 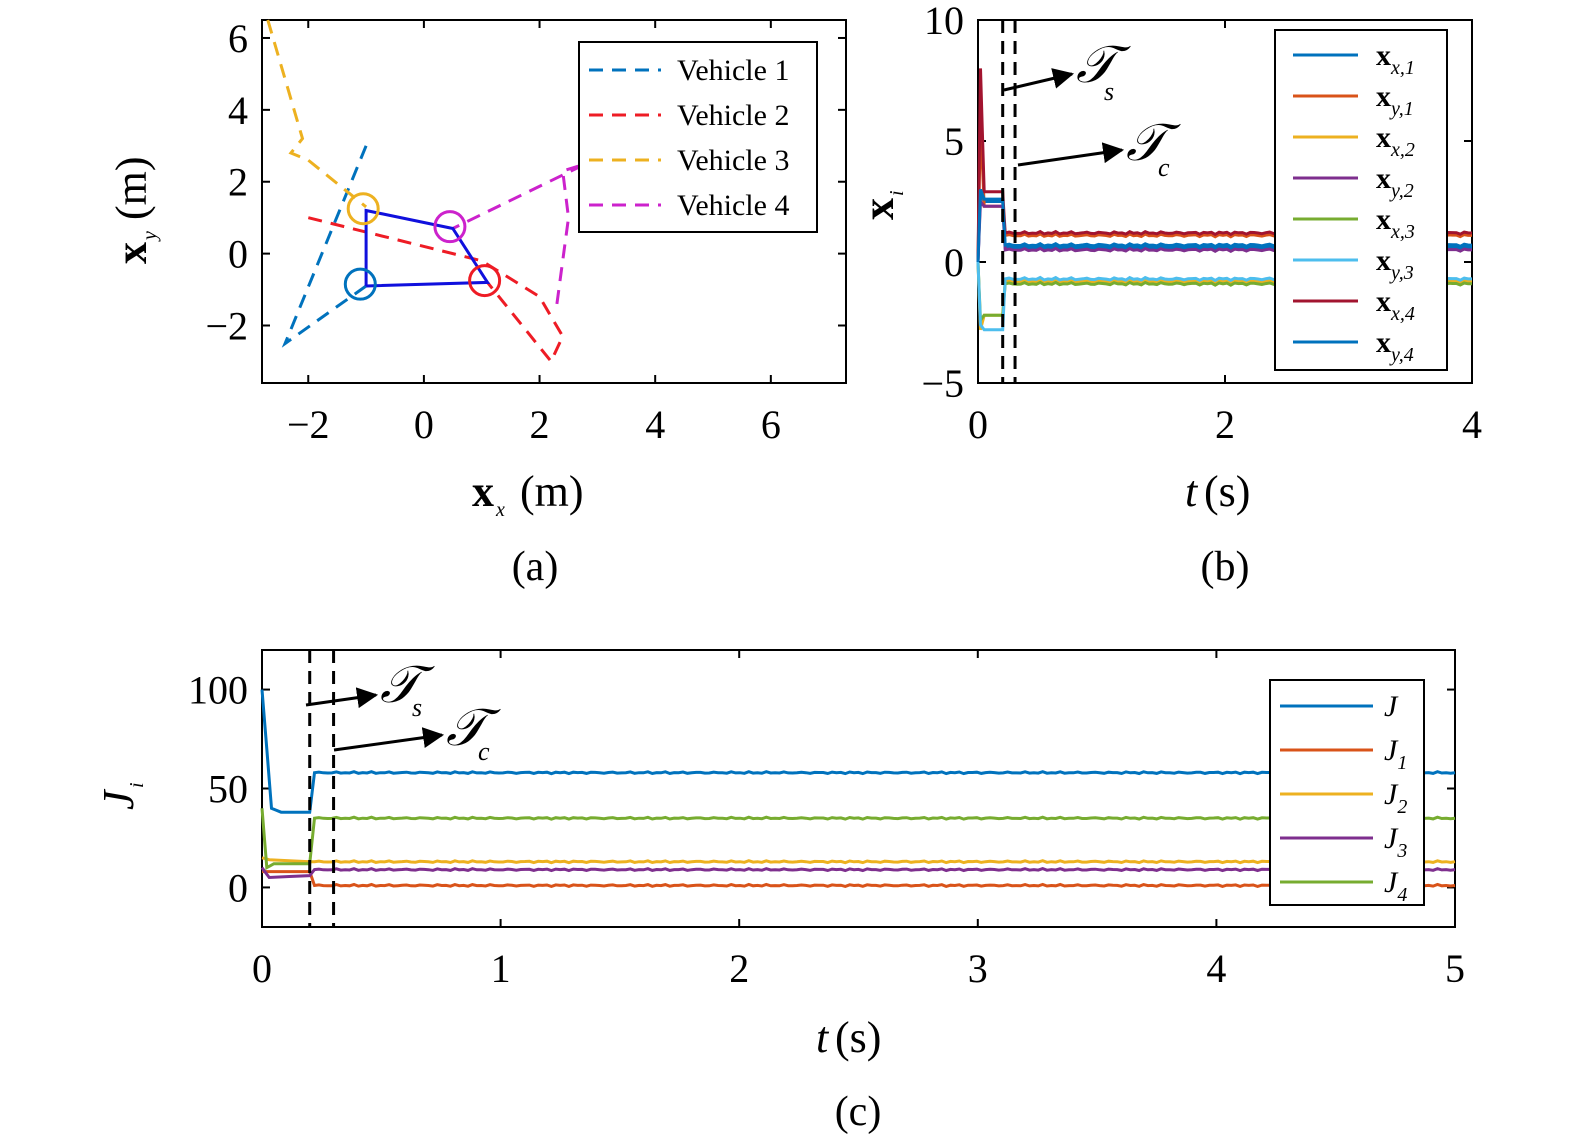 I want to click on x-axis-ticks: 0 2 4, so click(x=1225, y=233).